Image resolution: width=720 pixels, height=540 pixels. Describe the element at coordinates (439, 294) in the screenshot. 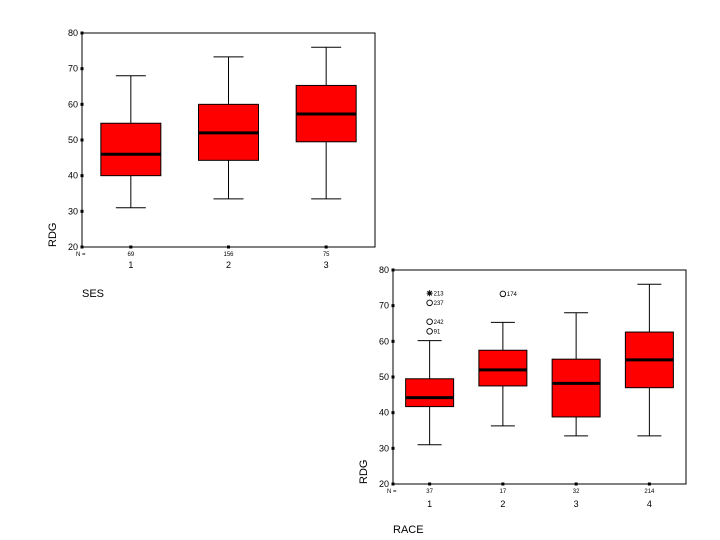

I see `outlier-label: 213` at that location.